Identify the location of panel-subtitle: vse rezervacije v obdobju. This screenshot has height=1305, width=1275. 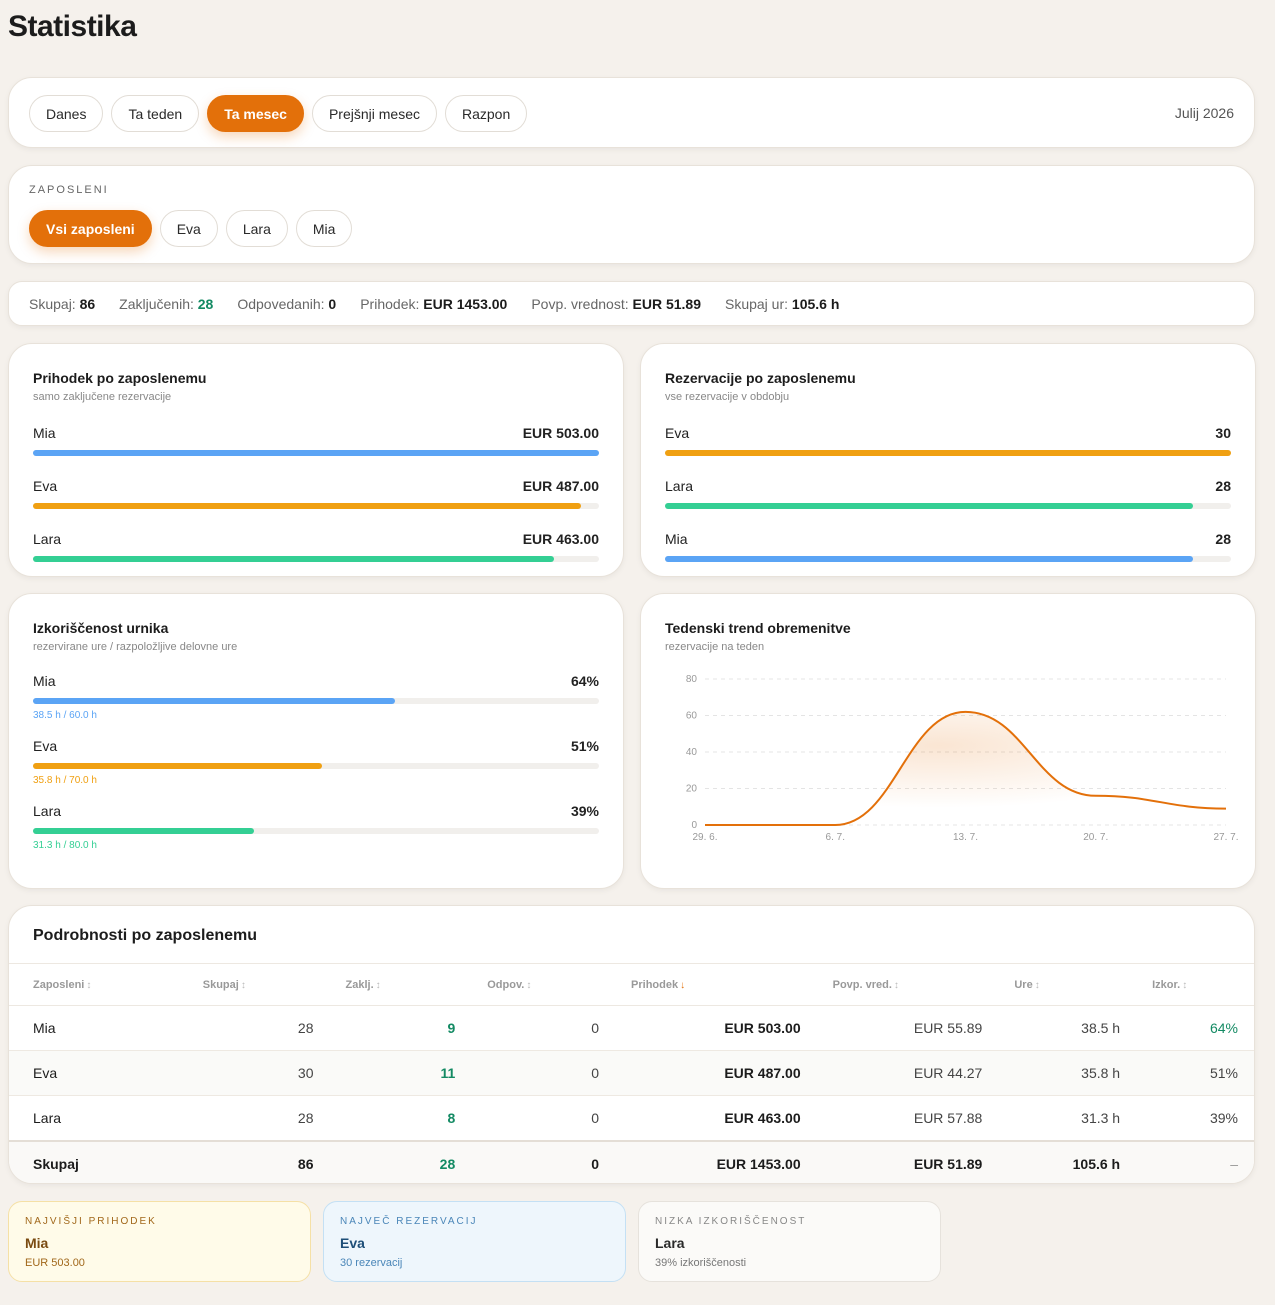
(727, 397).